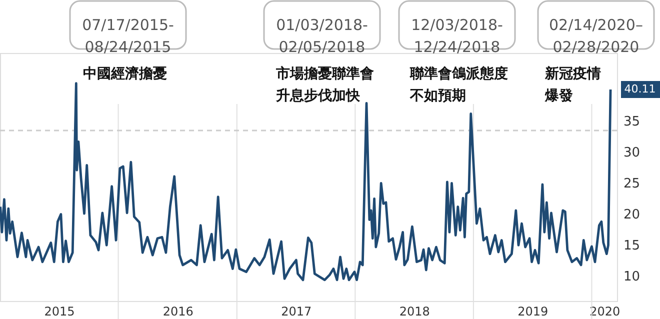 This screenshot has width=660, height=319. Describe the element at coordinates (128, 36) in the screenshot. I see `annotation: 07/17/2015- 08/24/2015` at that location.